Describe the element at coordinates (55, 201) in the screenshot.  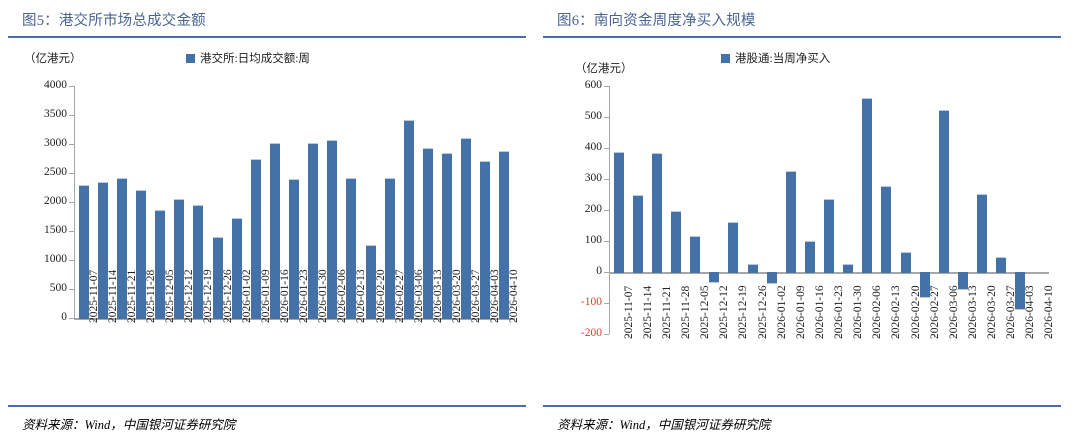
I see `y-axis-label: 2000` at that location.